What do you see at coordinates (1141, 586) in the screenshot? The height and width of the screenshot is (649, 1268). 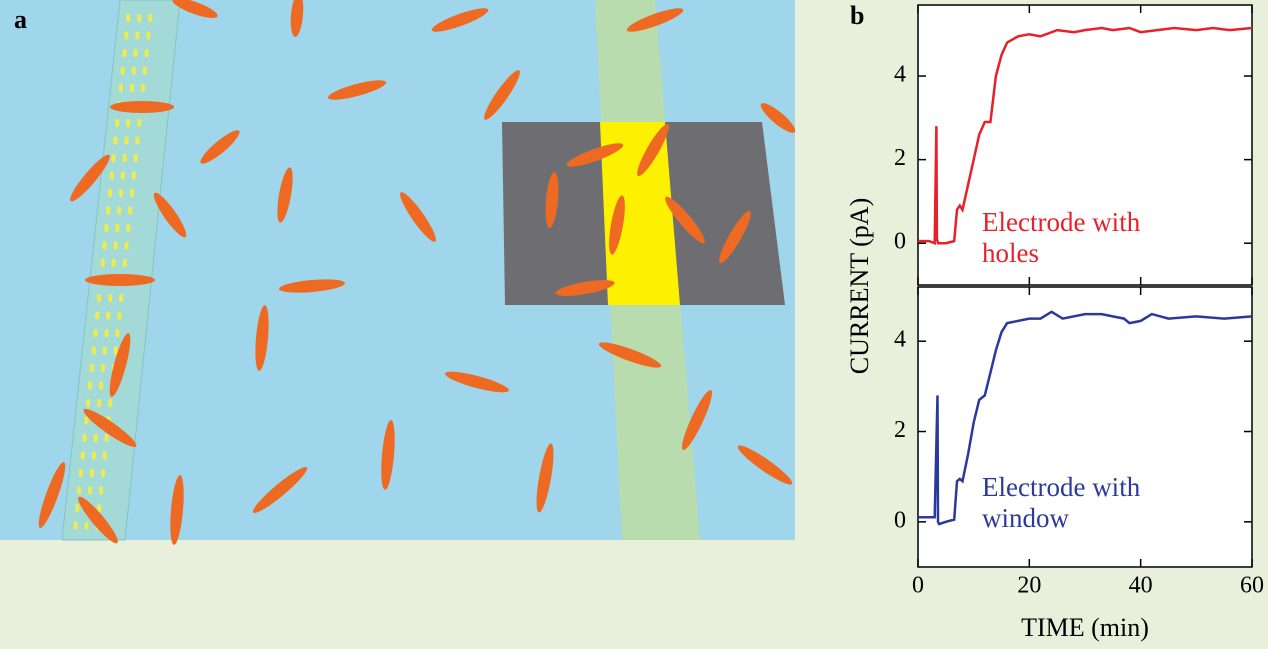 I see `x-tick-label: 40` at bounding box center [1141, 586].